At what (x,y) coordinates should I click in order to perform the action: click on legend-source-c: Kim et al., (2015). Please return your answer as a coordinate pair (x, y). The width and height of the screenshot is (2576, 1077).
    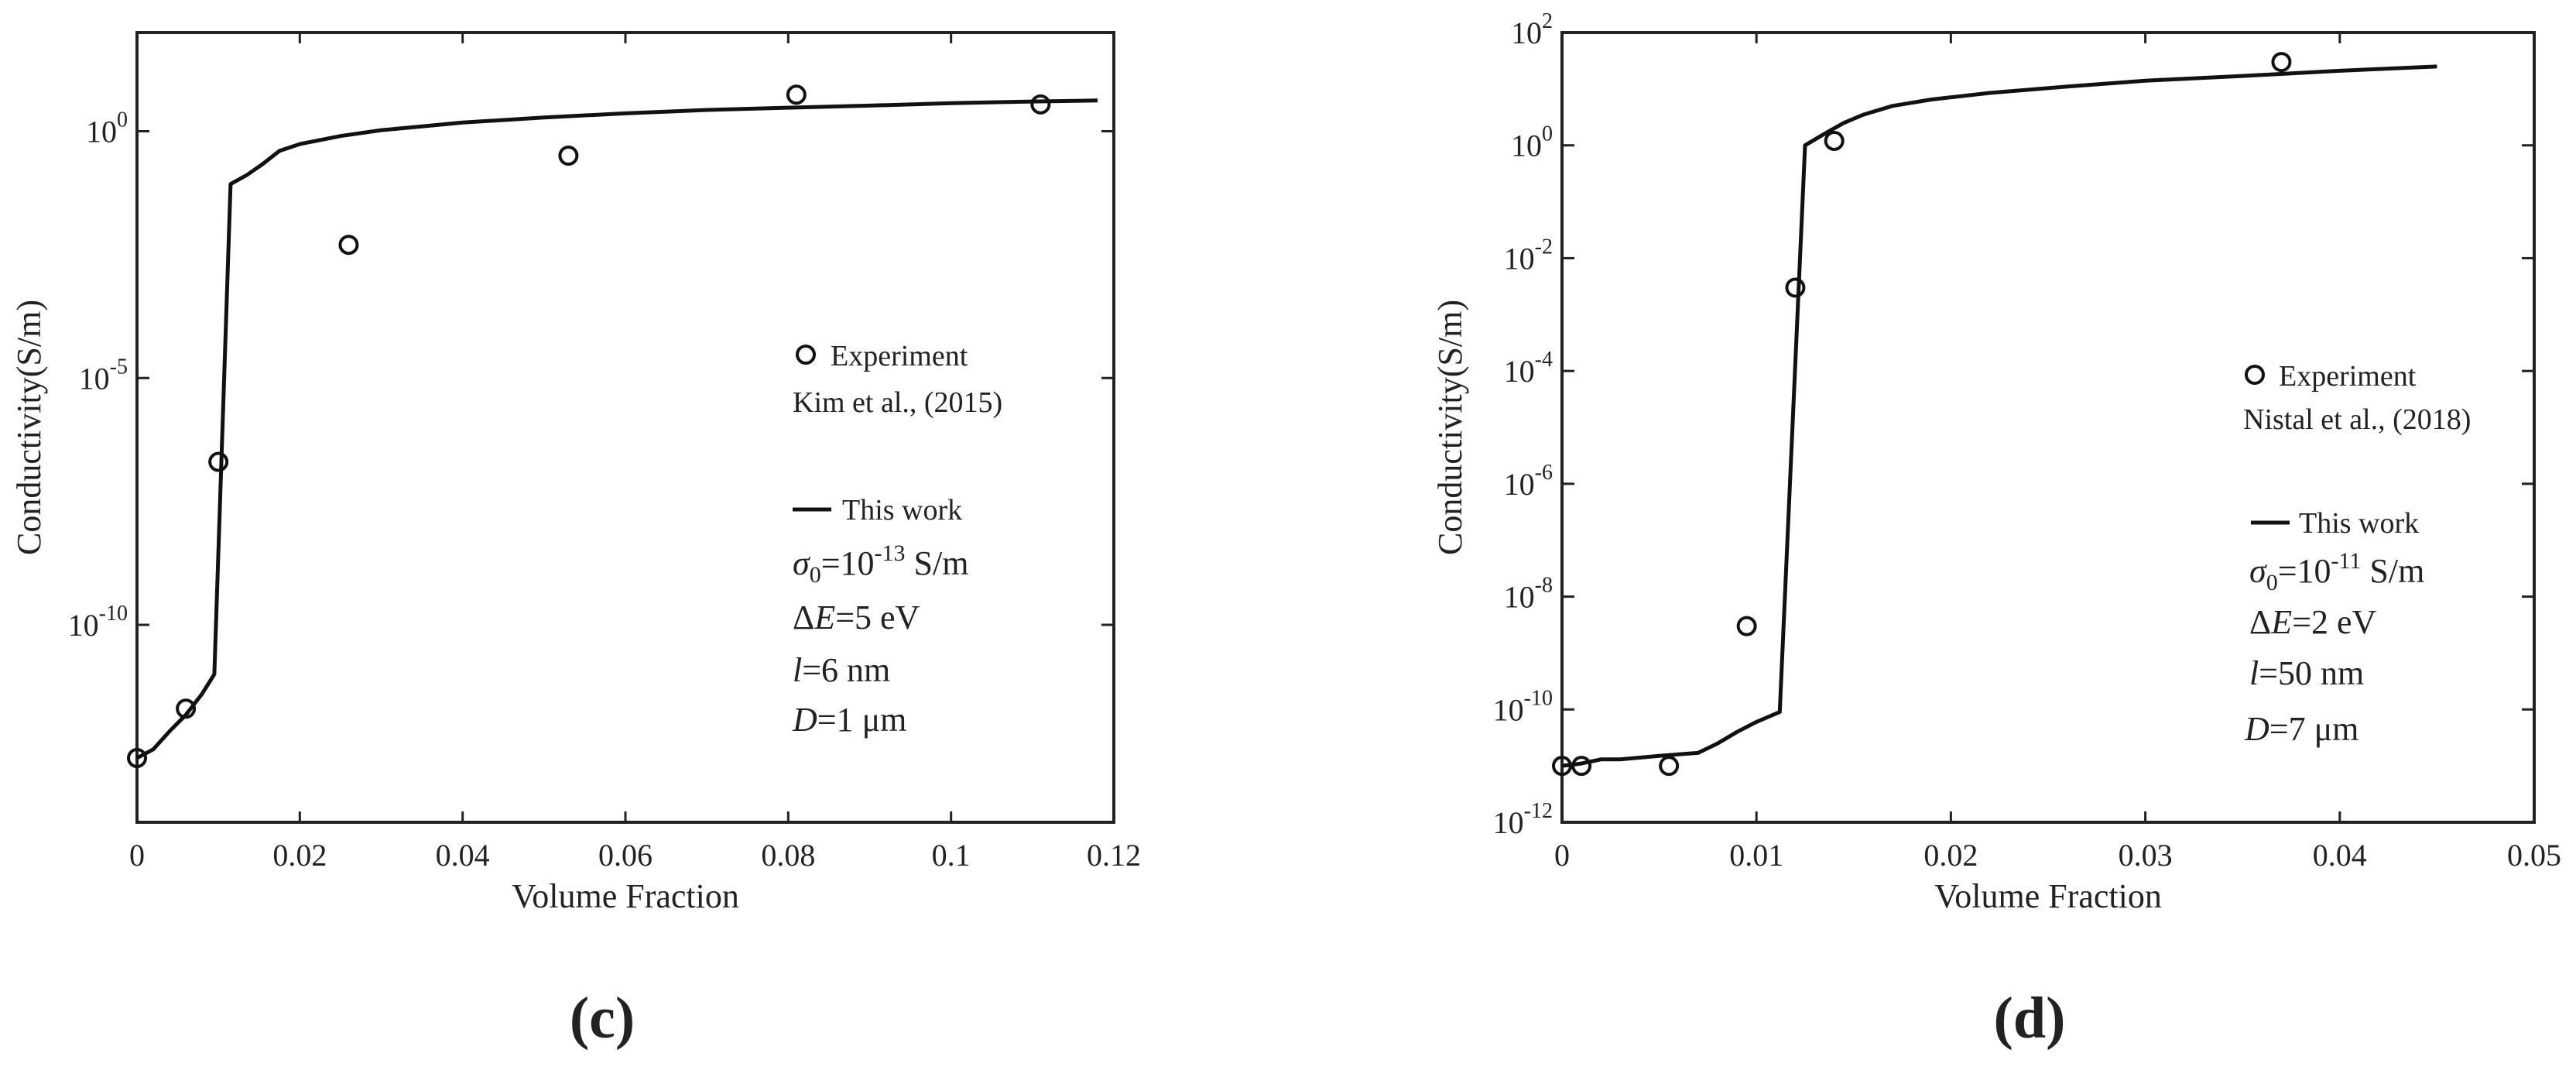
    Looking at the image, I should click on (898, 402).